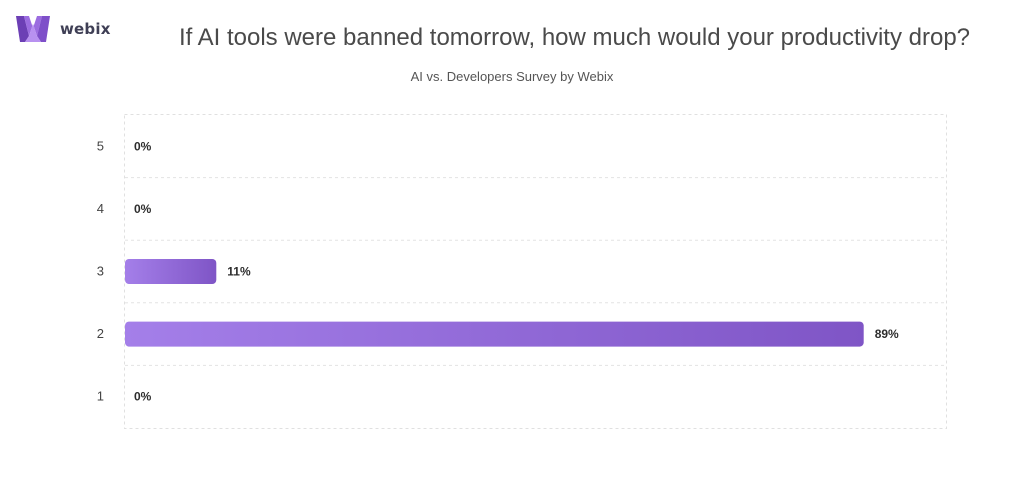 This screenshot has width=1024, height=478. What do you see at coordinates (100, 396) in the screenshot?
I see `category-tick-label: 1` at bounding box center [100, 396].